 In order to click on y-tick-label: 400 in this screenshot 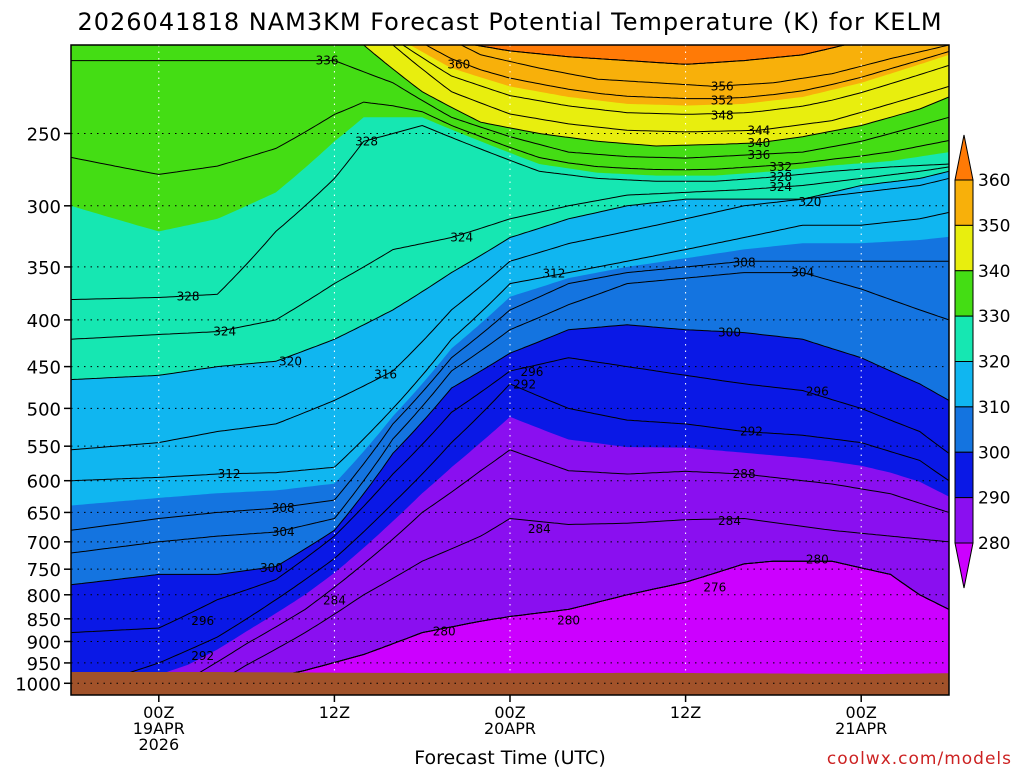, I will do `click(44, 321)`.